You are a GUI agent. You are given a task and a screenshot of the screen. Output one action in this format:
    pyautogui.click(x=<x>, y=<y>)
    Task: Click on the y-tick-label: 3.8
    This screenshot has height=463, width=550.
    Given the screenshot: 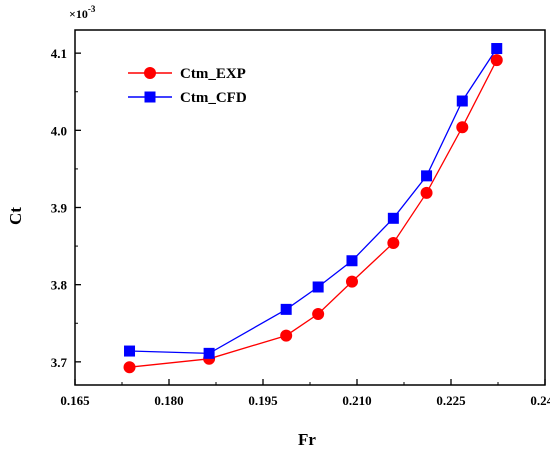 What is the action you would take?
    pyautogui.click(x=59, y=285)
    